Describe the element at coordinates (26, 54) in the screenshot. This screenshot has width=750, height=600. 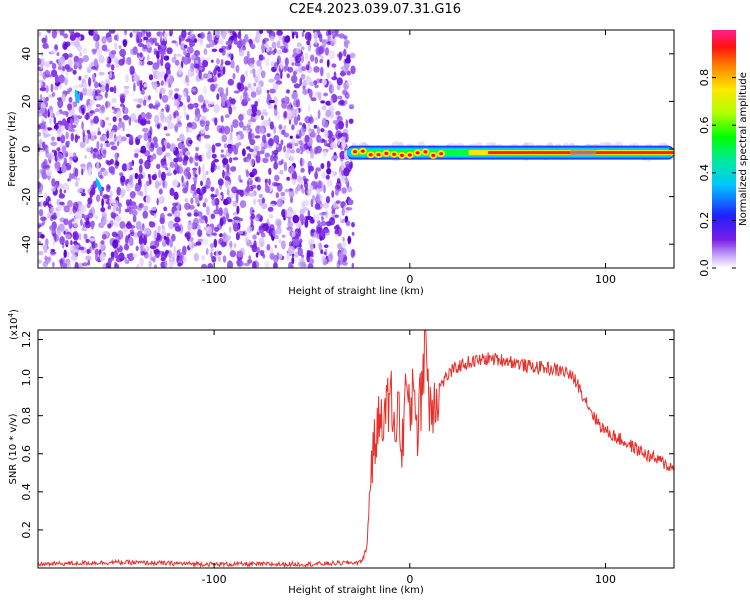
I see `y-tick-label: 40` at that location.